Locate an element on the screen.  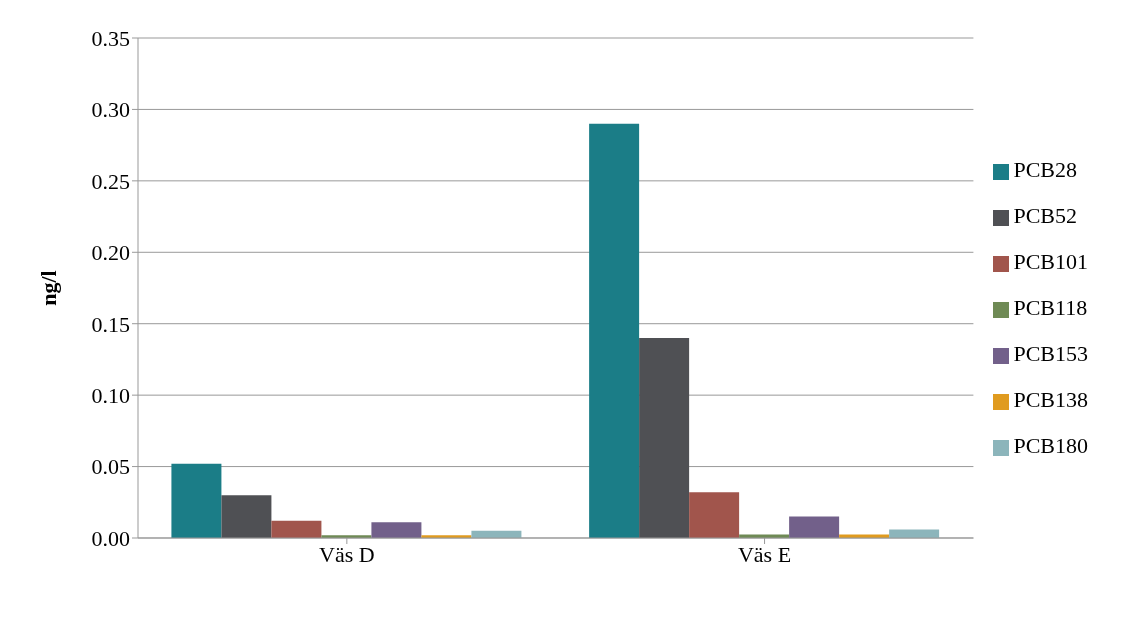
y-tick-label: 0.05 is located at coordinates (110, 467).